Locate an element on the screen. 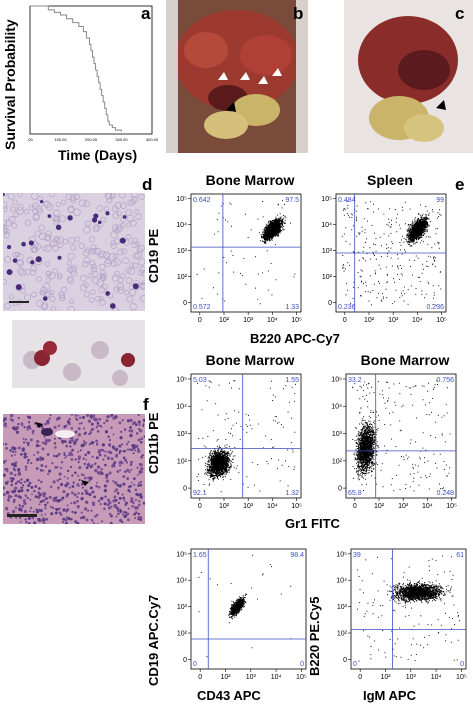  quadrant-ur: 1.55 is located at coordinates (292, 380).